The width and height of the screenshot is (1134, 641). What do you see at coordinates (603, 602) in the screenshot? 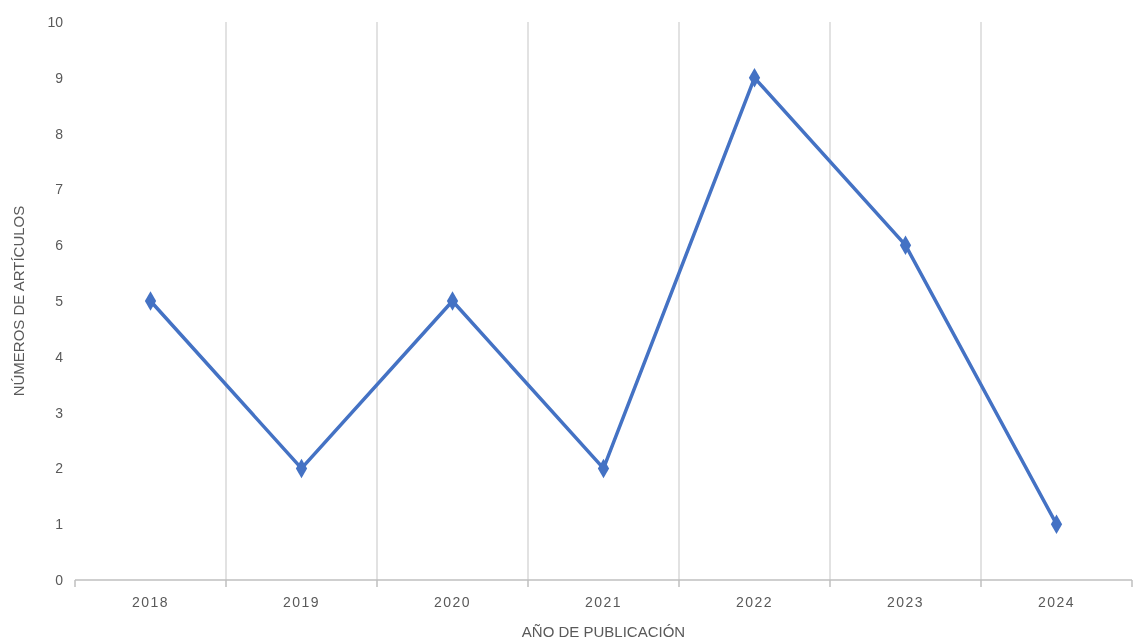
I see `x-tick-label: 2021` at bounding box center [603, 602].